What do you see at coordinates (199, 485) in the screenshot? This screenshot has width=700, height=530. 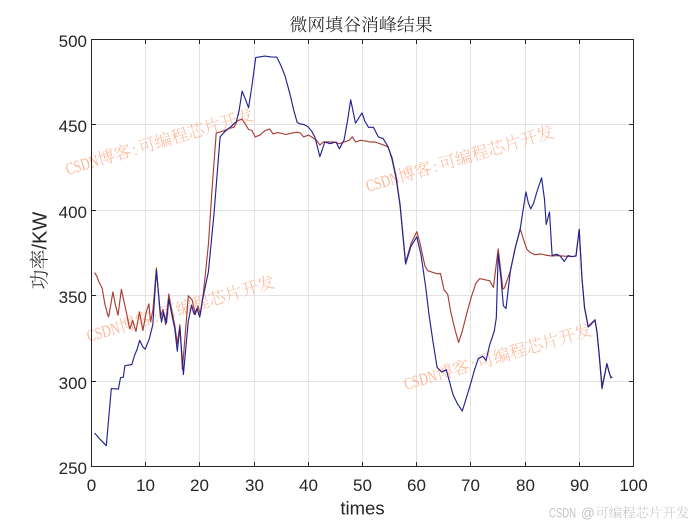 I see `svg-text: 20` at bounding box center [199, 485].